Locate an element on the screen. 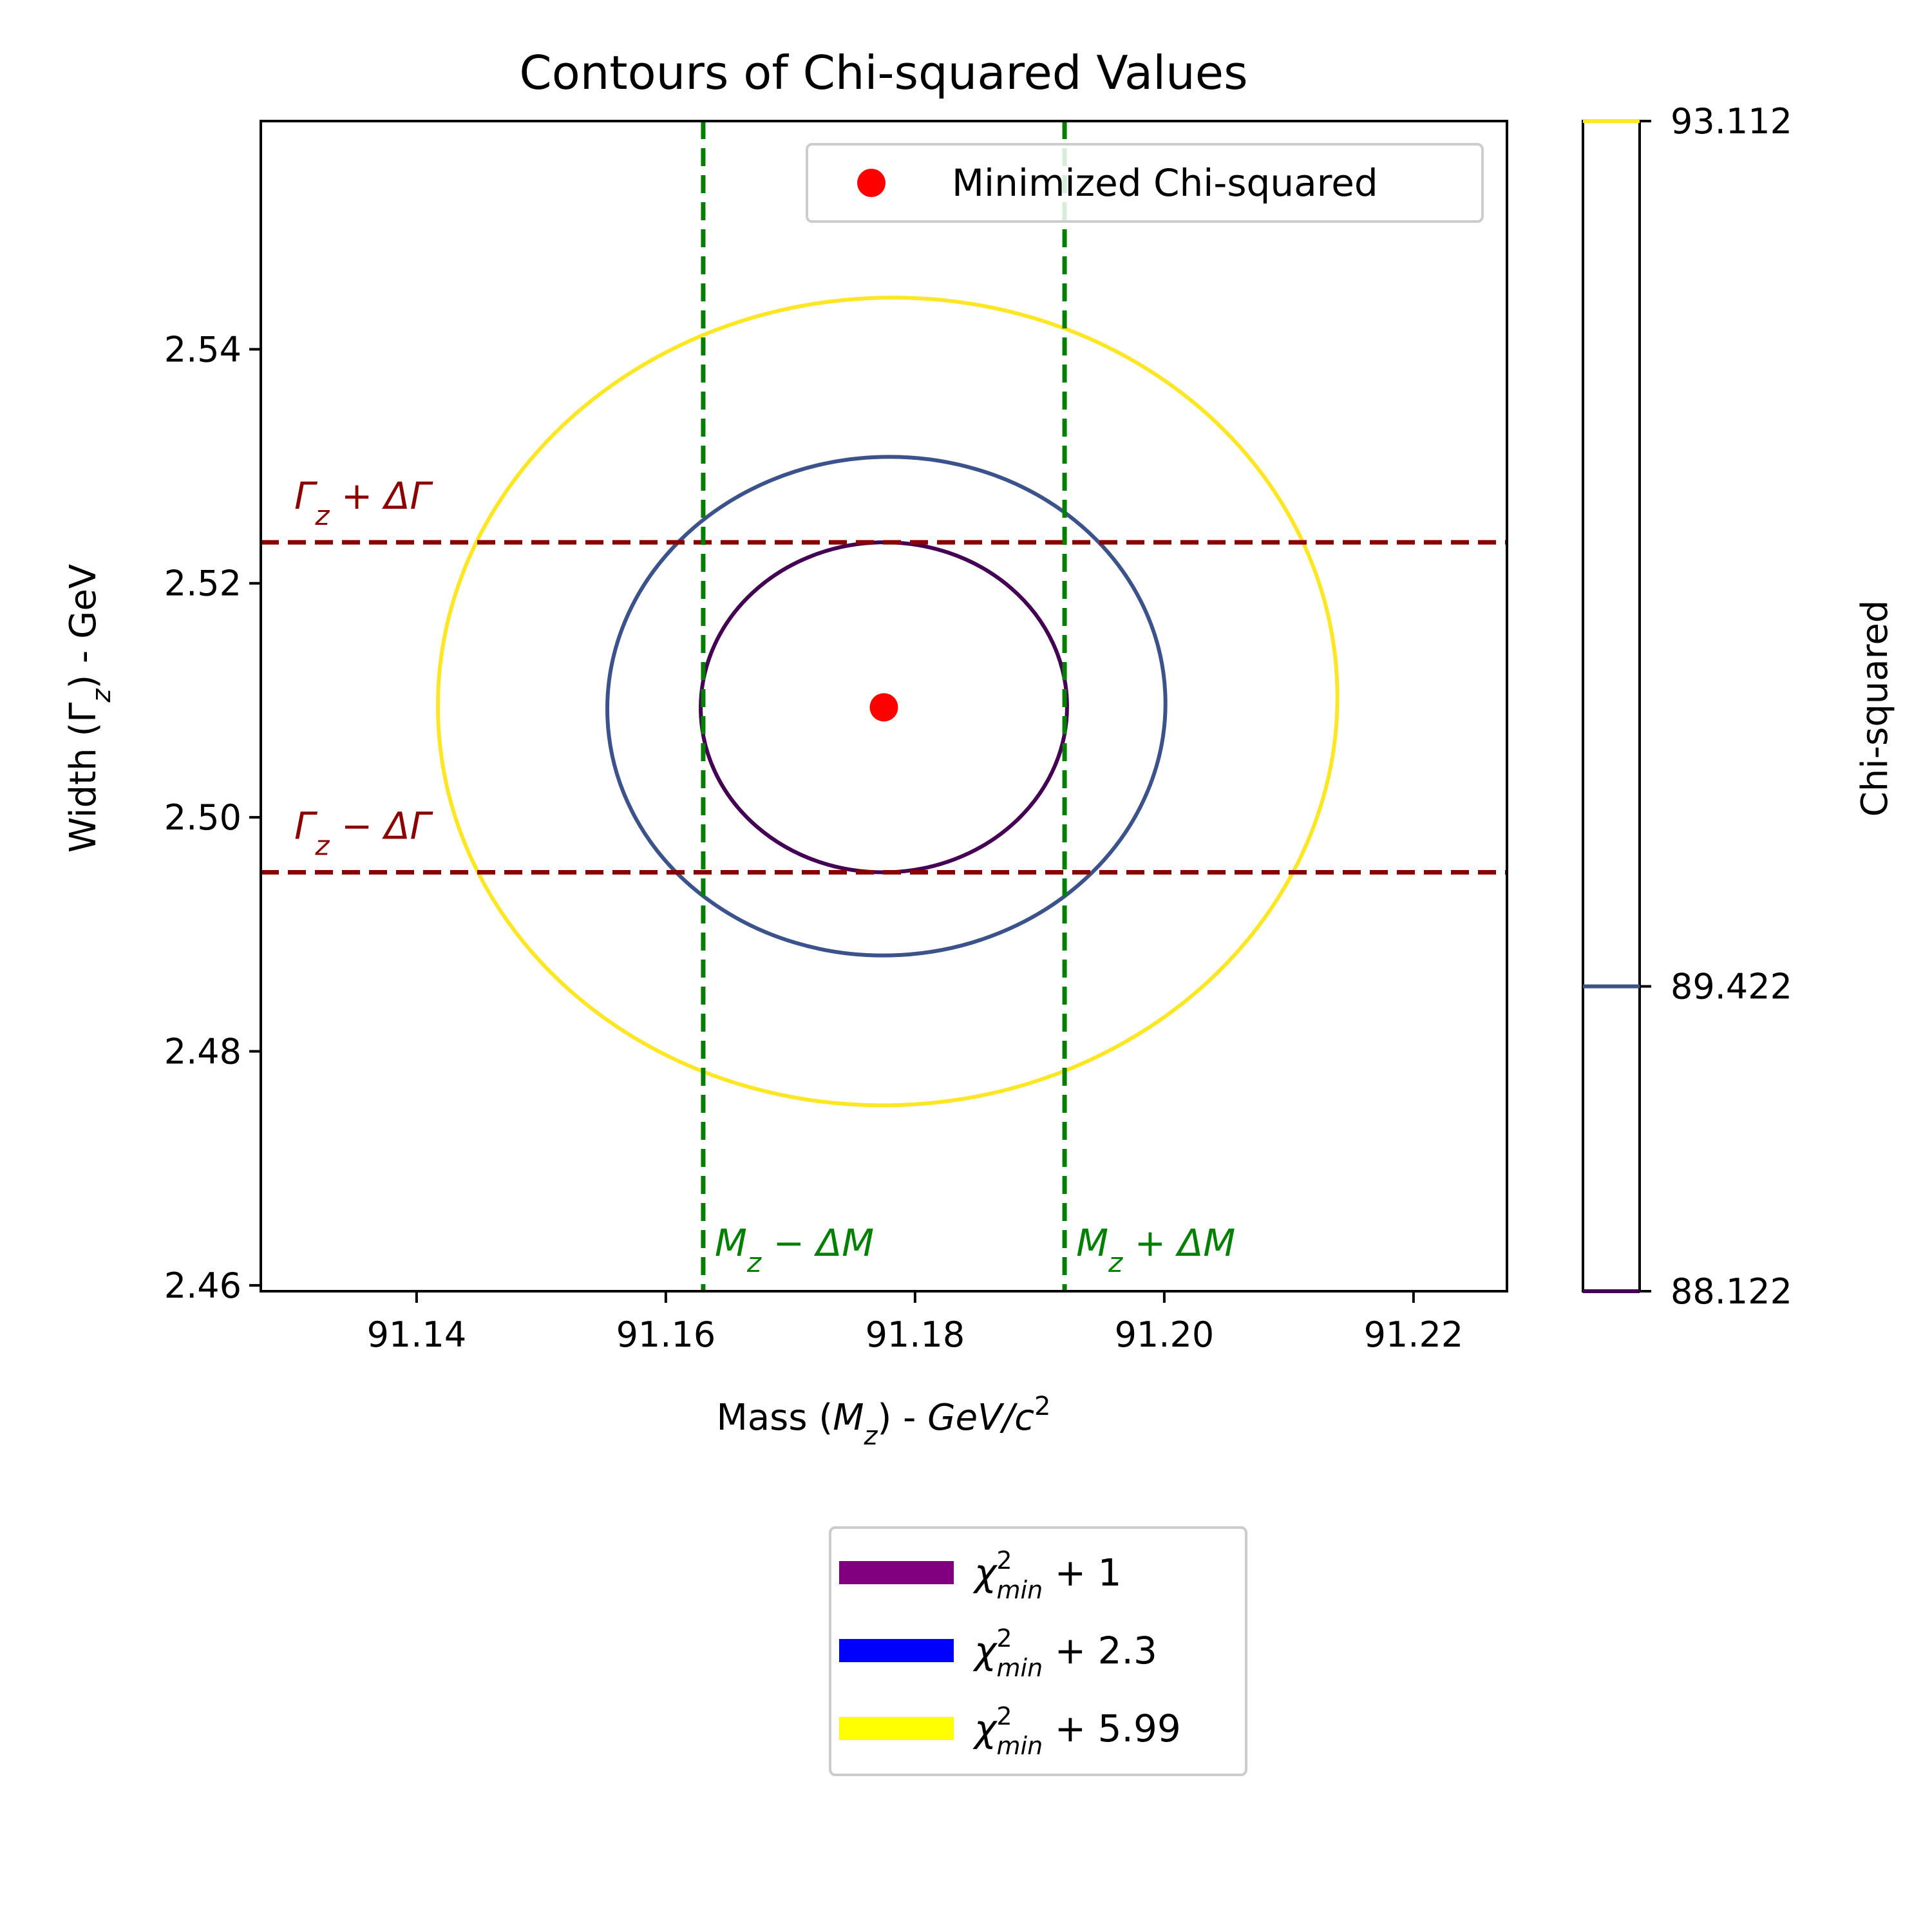 This screenshot has height=1932, width=1932. y-tick-label: 2.52 is located at coordinates (203, 584).